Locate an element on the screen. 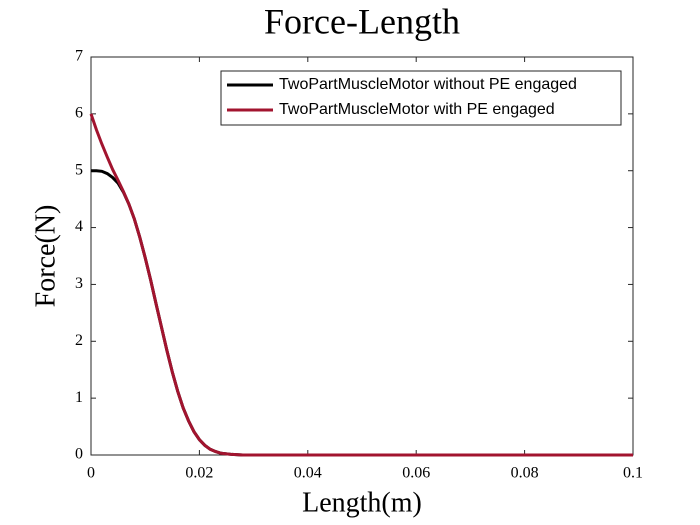 The width and height of the screenshot is (700, 525). y-tick-label: 4 is located at coordinates (79, 226).